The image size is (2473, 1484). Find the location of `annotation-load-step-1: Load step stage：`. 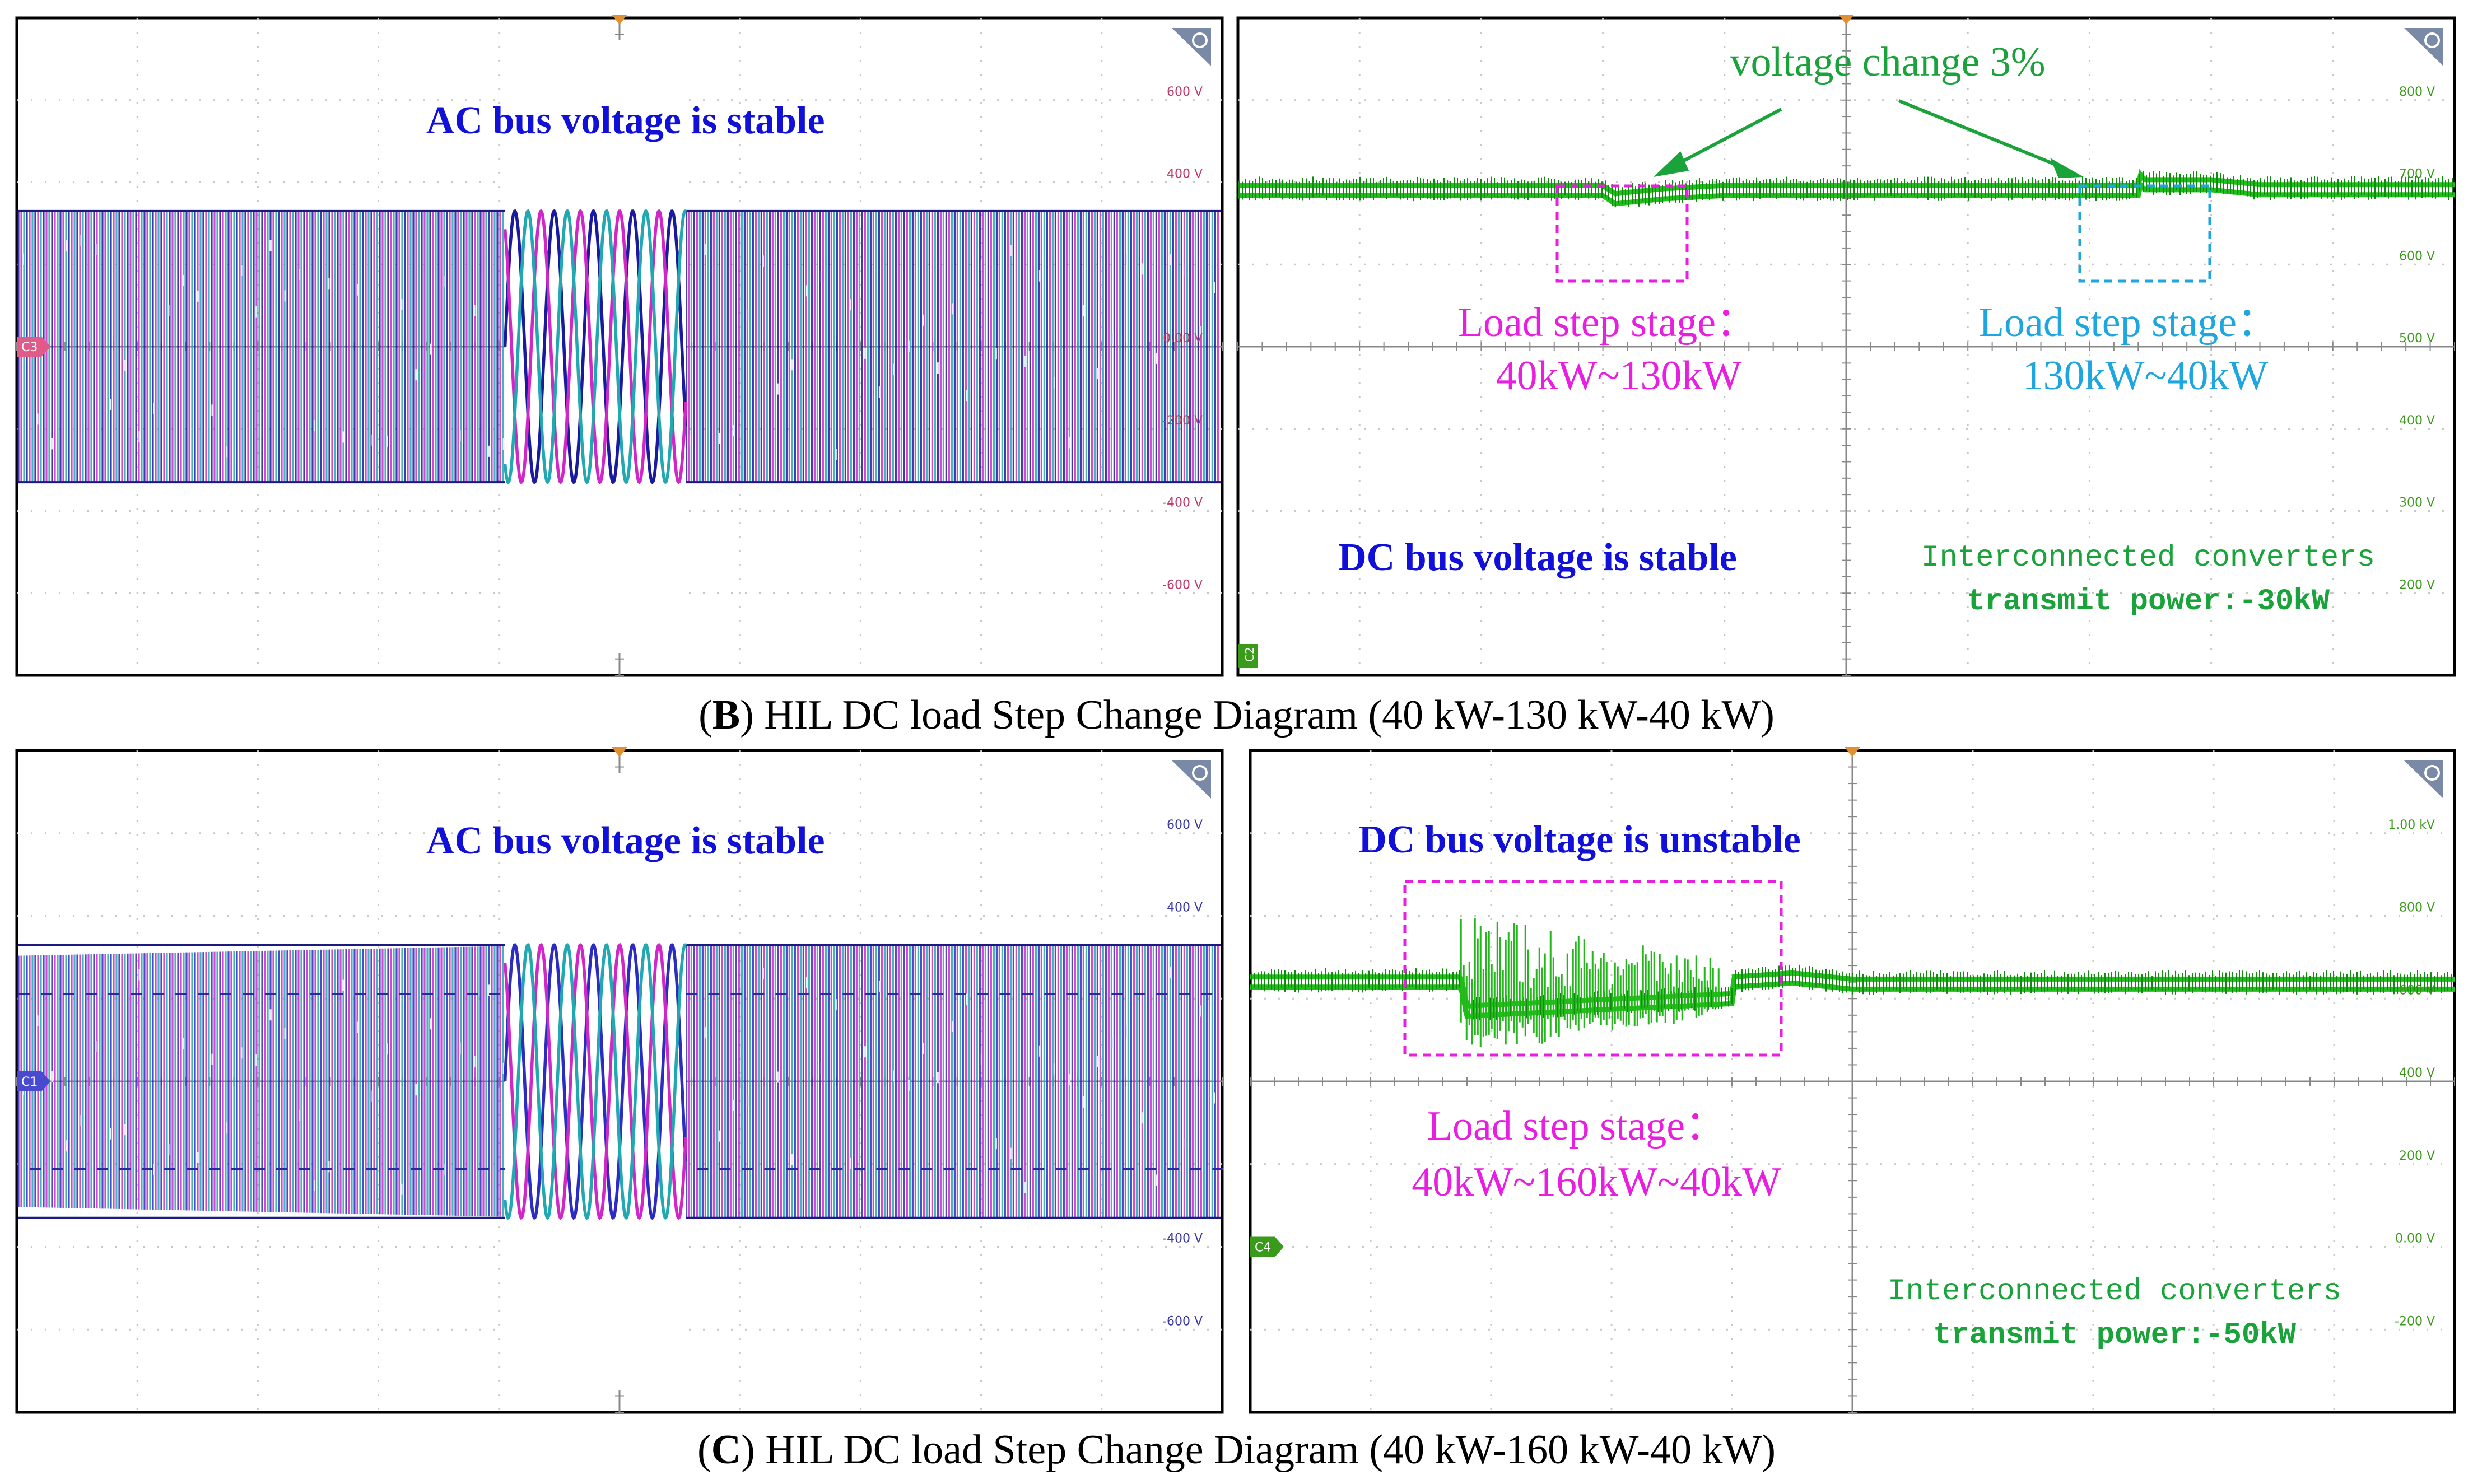

annotation-load-step-1: Load step stage： is located at coordinates (1607, 323).